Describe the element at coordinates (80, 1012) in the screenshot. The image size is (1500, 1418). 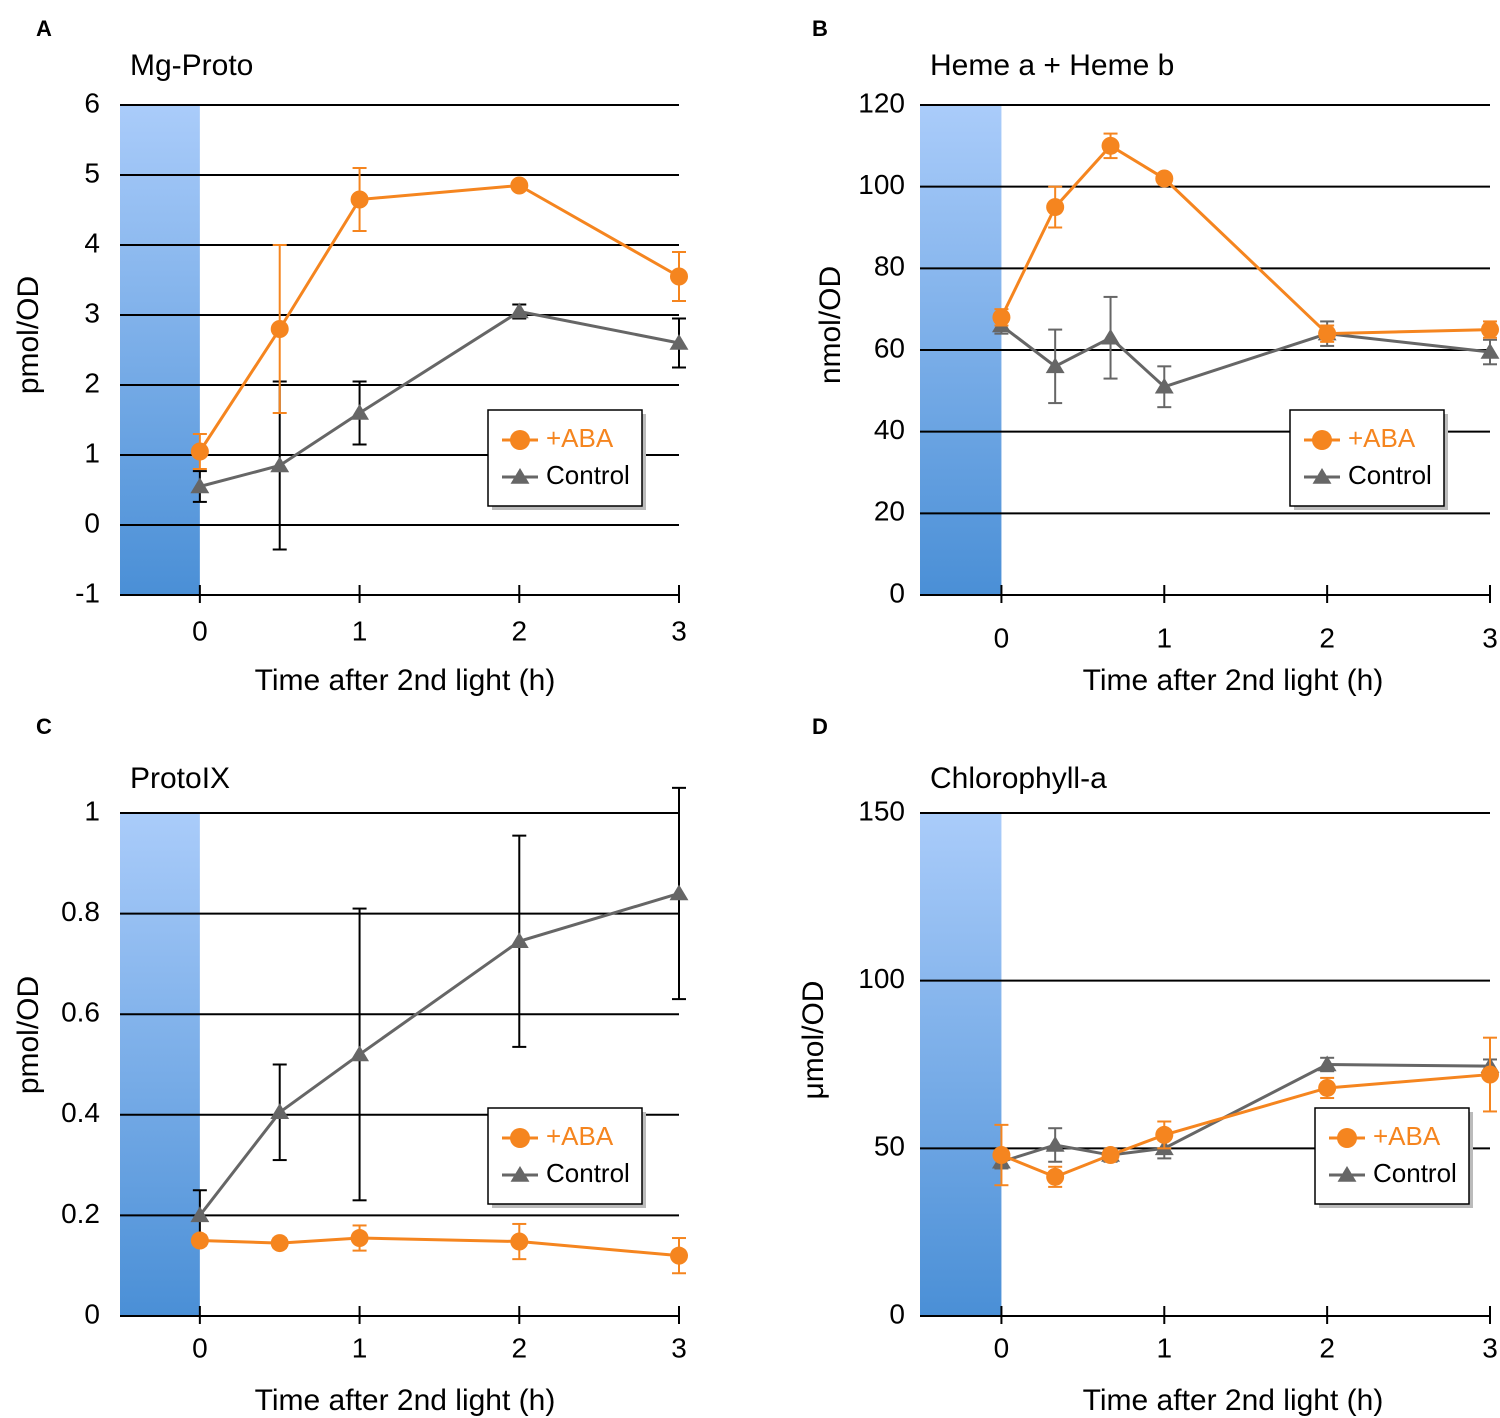
I see `y-tick-label: 0.6` at that location.